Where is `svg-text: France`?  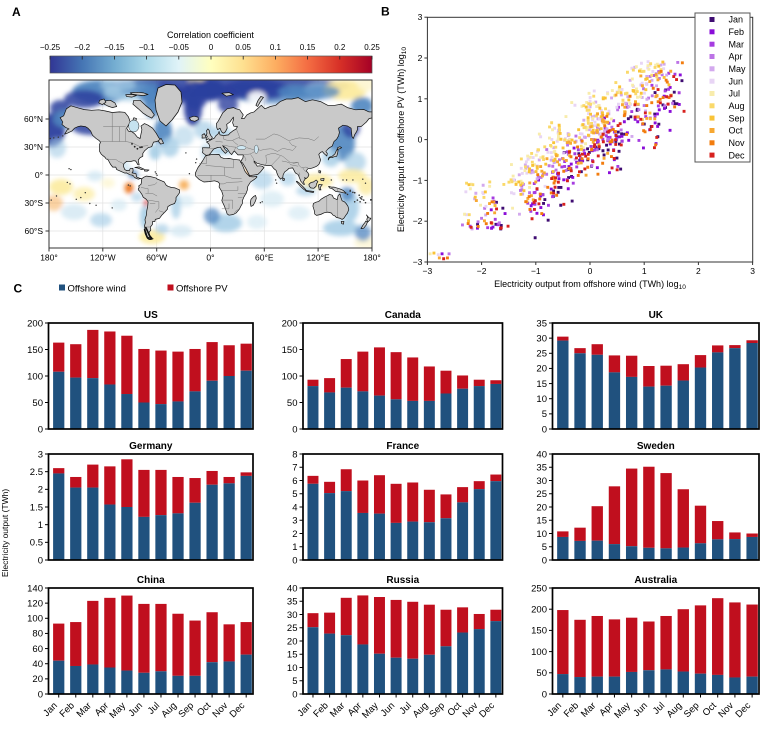 svg-text: France is located at coordinates (402, 446).